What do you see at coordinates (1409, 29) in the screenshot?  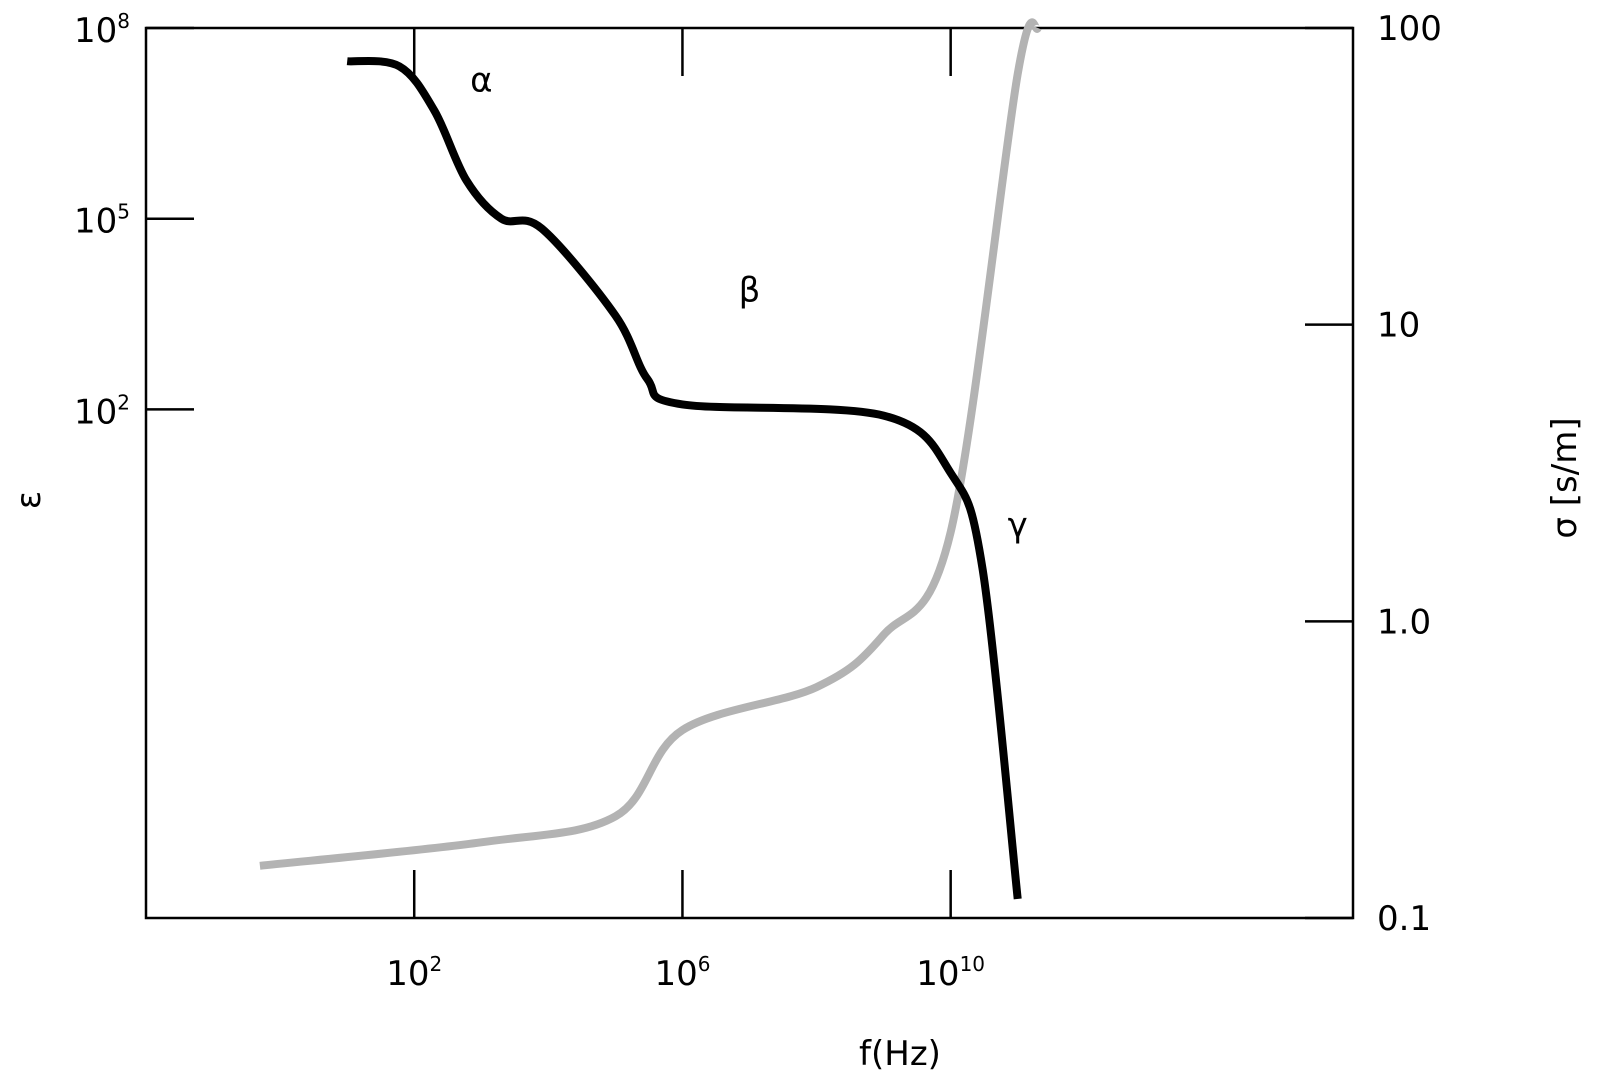 I see `y-right-tick-label: 100` at bounding box center [1409, 29].